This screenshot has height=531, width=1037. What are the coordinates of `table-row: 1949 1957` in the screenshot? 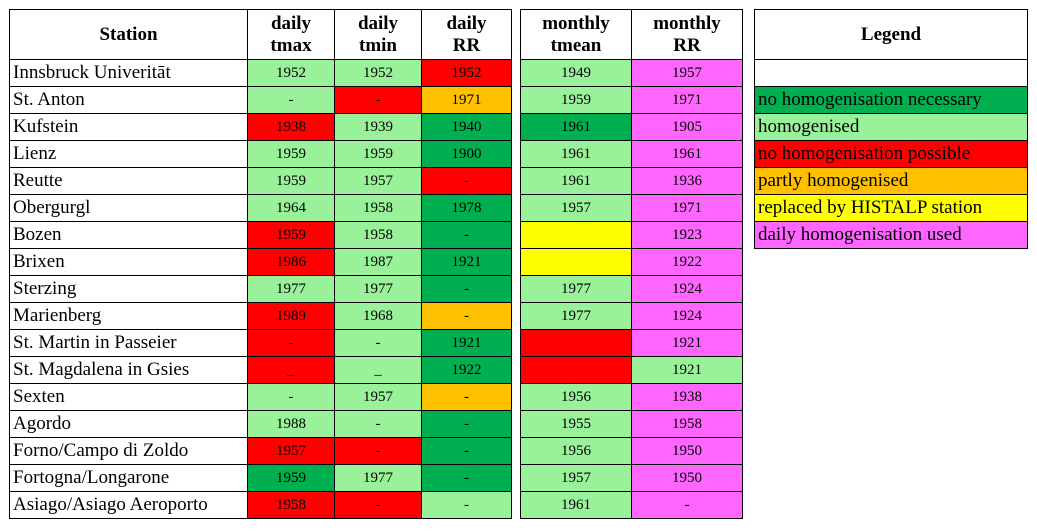 It's located at (631, 73).